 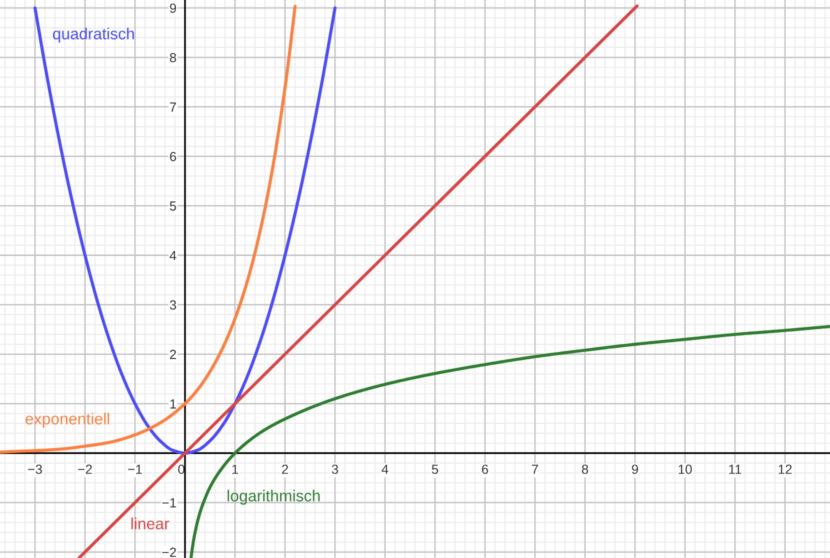 What do you see at coordinates (35, 469) in the screenshot?
I see `x-tick-label: −3` at bounding box center [35, 469].